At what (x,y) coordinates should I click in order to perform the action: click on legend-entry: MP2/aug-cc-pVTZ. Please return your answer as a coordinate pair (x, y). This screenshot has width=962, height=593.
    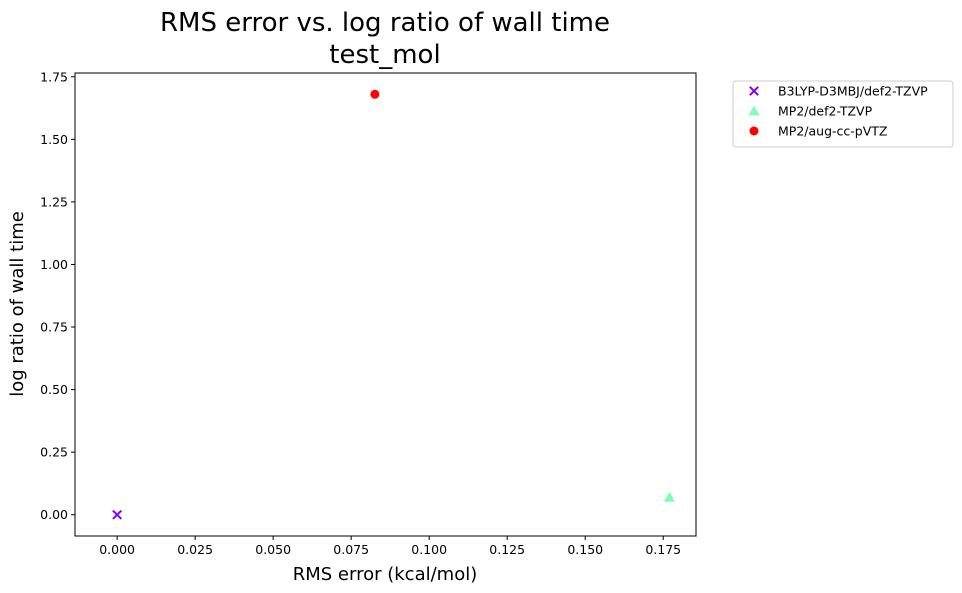
    Looking at the image, I should click on (832, 131).